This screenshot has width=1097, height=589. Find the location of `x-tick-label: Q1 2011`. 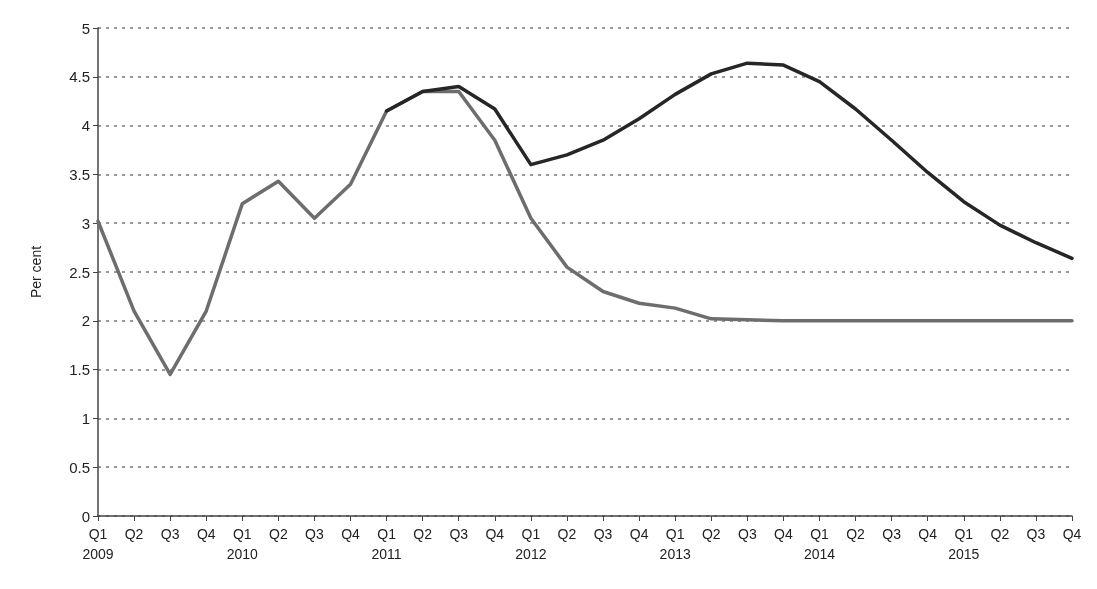

x-tick-label: Q1 2011 is located at coordinates (386, 544).